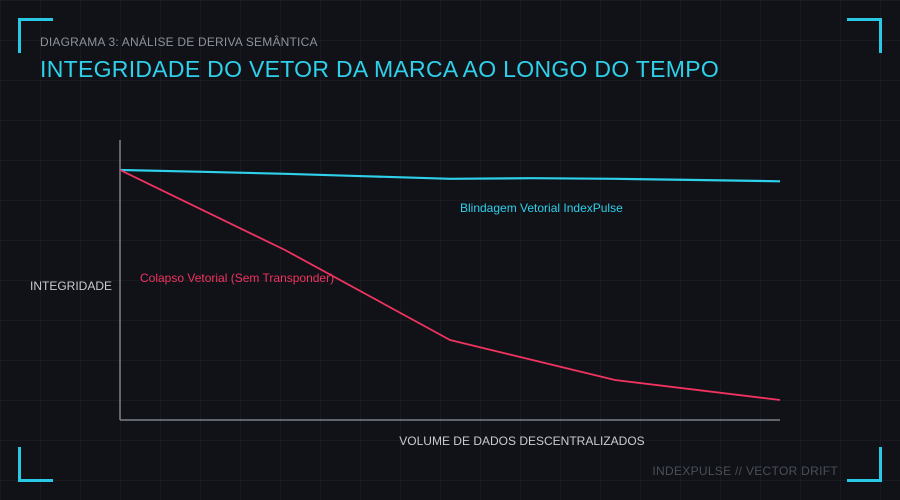 This screenshot has width=900, height=500. Describe the element at coordinates (35, 464) in the screenshot. I see `frame-corner-bottom-left` at that location.